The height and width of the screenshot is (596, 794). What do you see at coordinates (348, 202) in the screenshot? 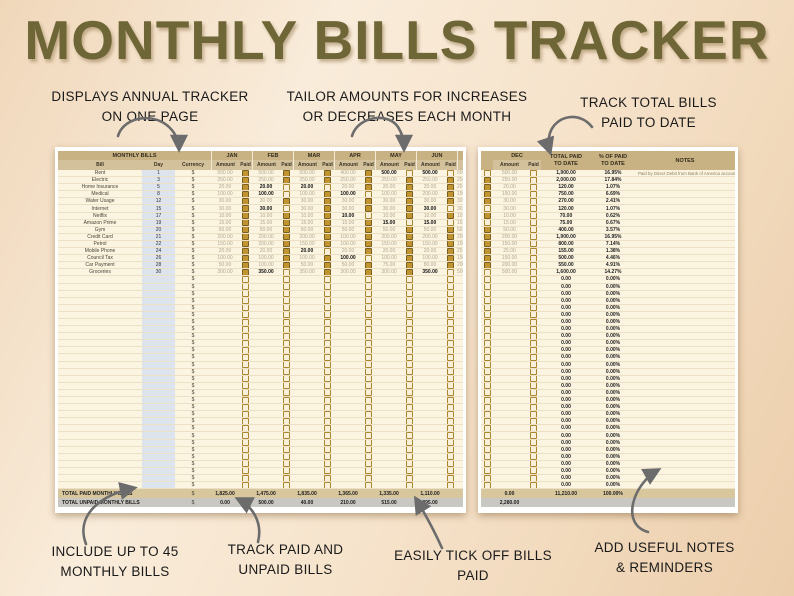
I see `amount-cell: 30.00` at bounding box center [348, 202].